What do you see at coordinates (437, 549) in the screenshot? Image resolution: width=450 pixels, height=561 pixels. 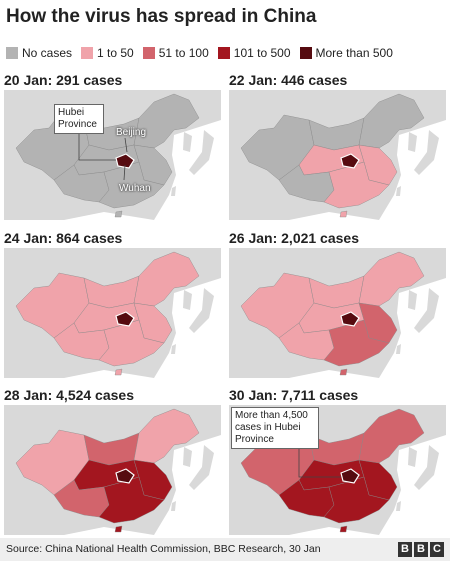 I see `logo-letter: C` at bounding box center [437, 549].